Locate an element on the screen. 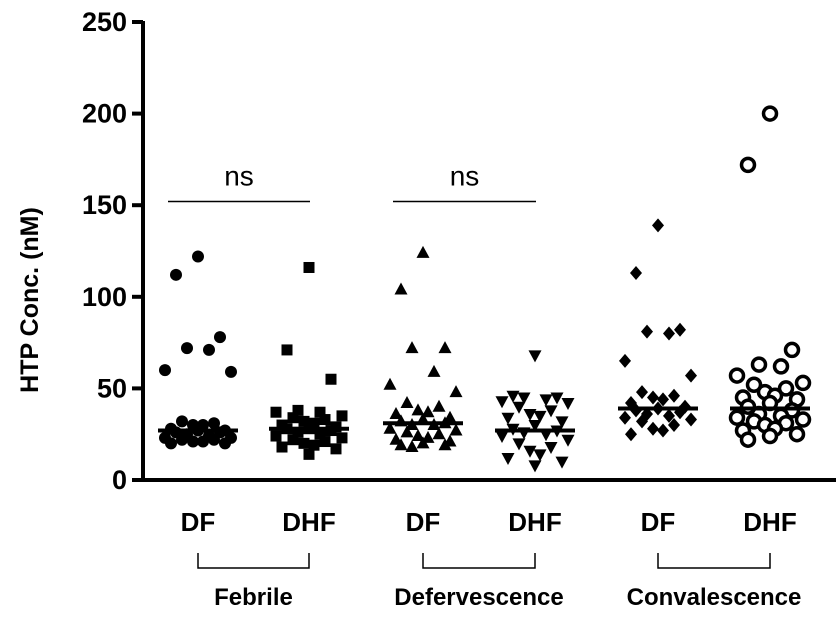 This screenshot has width=836, height=620. y-ticks: 0 50 100 150 200 250 is located at coordinates (112, 251).